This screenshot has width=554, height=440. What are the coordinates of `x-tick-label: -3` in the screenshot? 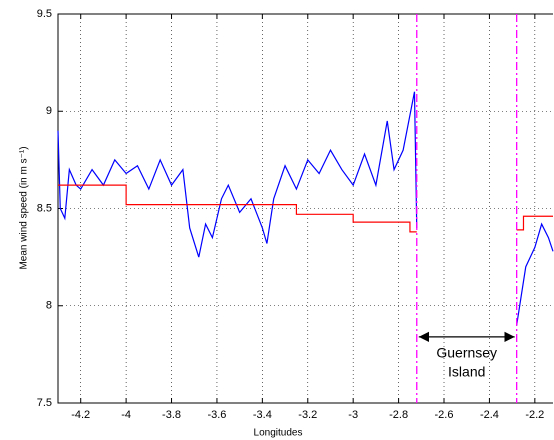 It's located at (353, 415).